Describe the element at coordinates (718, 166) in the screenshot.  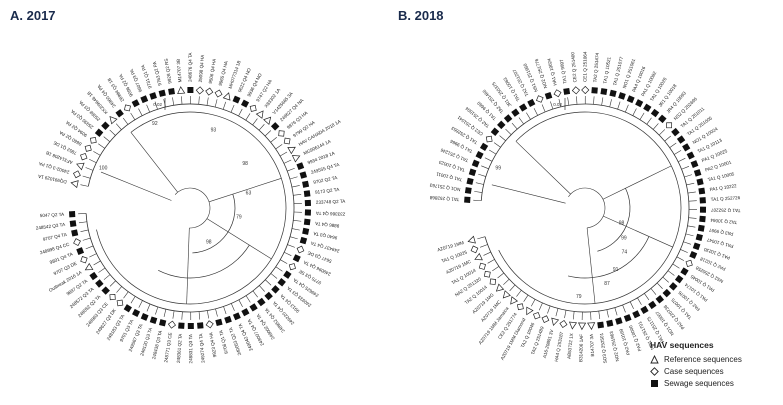
I see `leaf-label: PA2 Q 10001` at that location.